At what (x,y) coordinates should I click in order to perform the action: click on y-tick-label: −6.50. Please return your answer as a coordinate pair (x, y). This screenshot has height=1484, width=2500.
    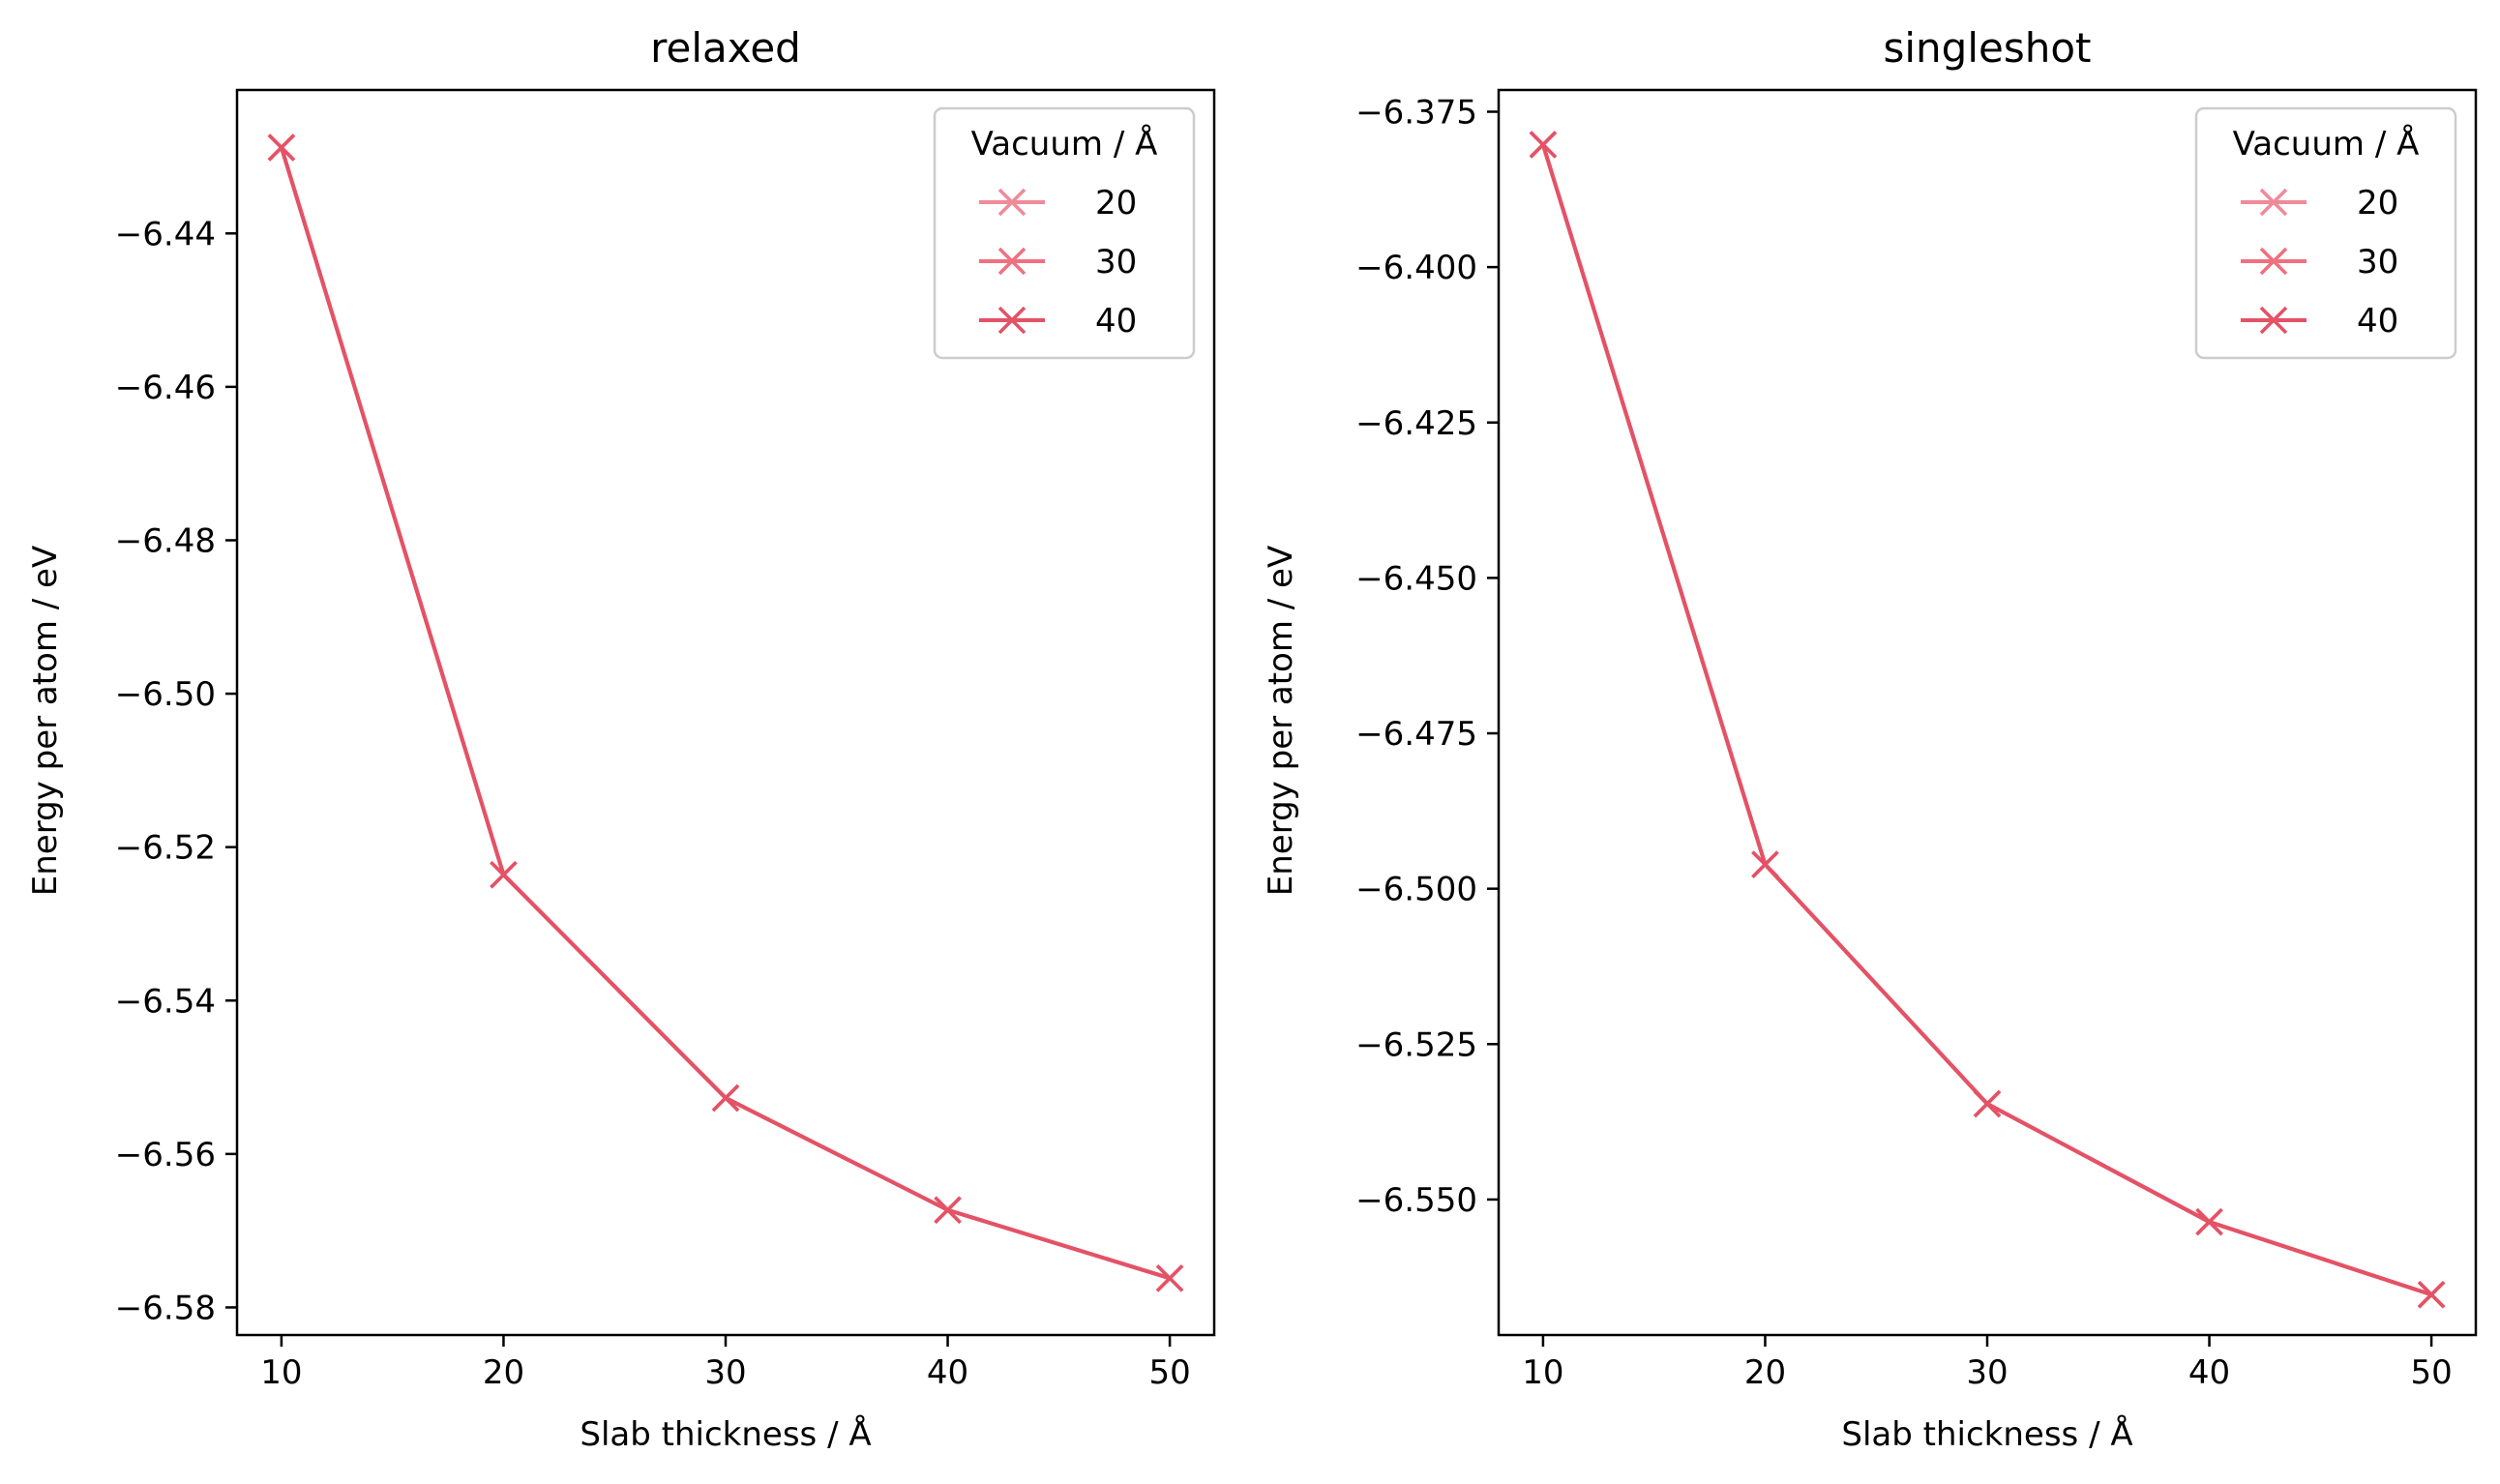
    Looking at the image, I should click on (165, 694).